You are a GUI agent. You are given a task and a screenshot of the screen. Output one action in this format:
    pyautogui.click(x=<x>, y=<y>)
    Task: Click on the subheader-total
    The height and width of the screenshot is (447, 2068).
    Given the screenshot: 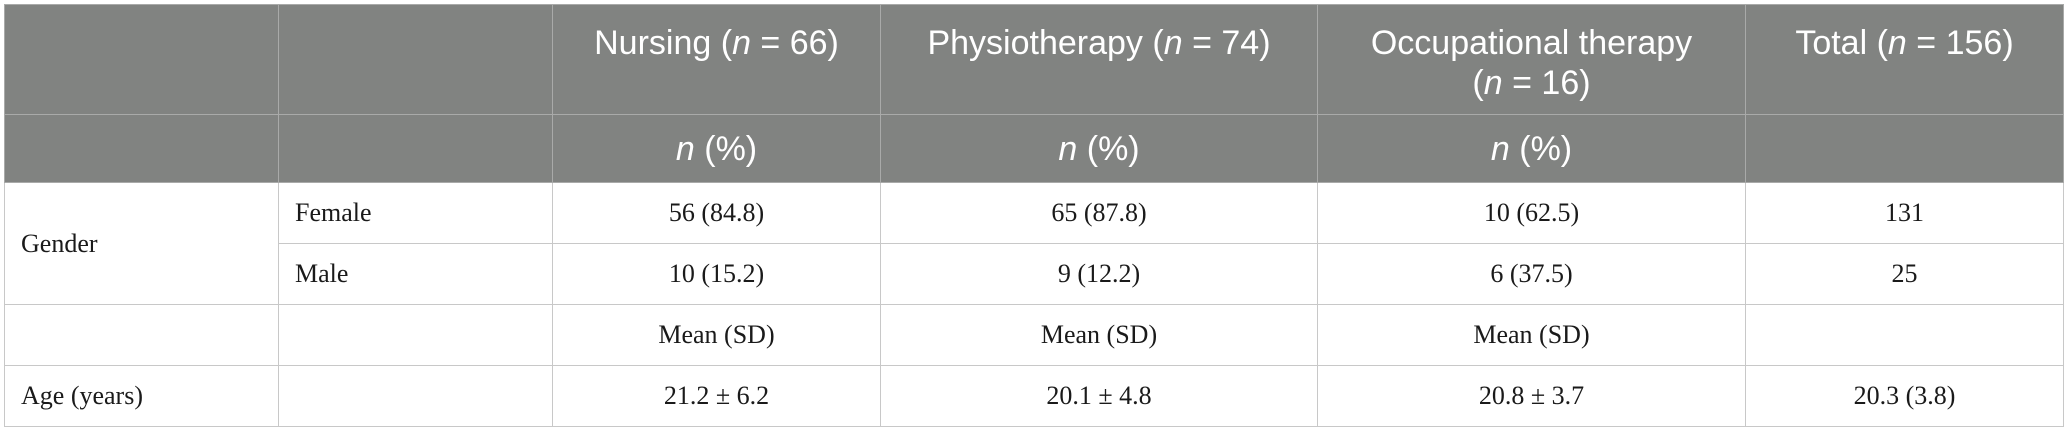 What is the action you would take?
    pyautogui.click(x=1904, y=148)
    